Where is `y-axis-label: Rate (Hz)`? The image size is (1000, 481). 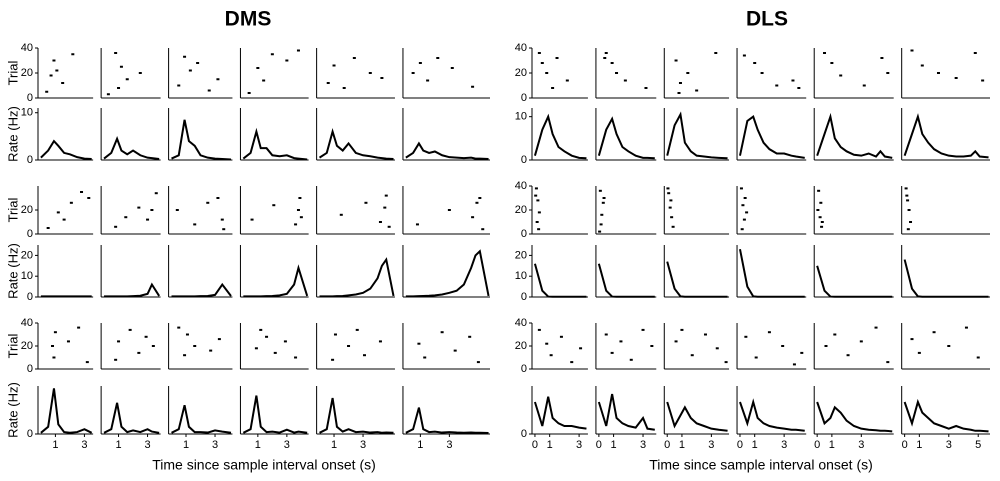
y-axis-label: Rate (Hz) is located at coordinates (12, 134).